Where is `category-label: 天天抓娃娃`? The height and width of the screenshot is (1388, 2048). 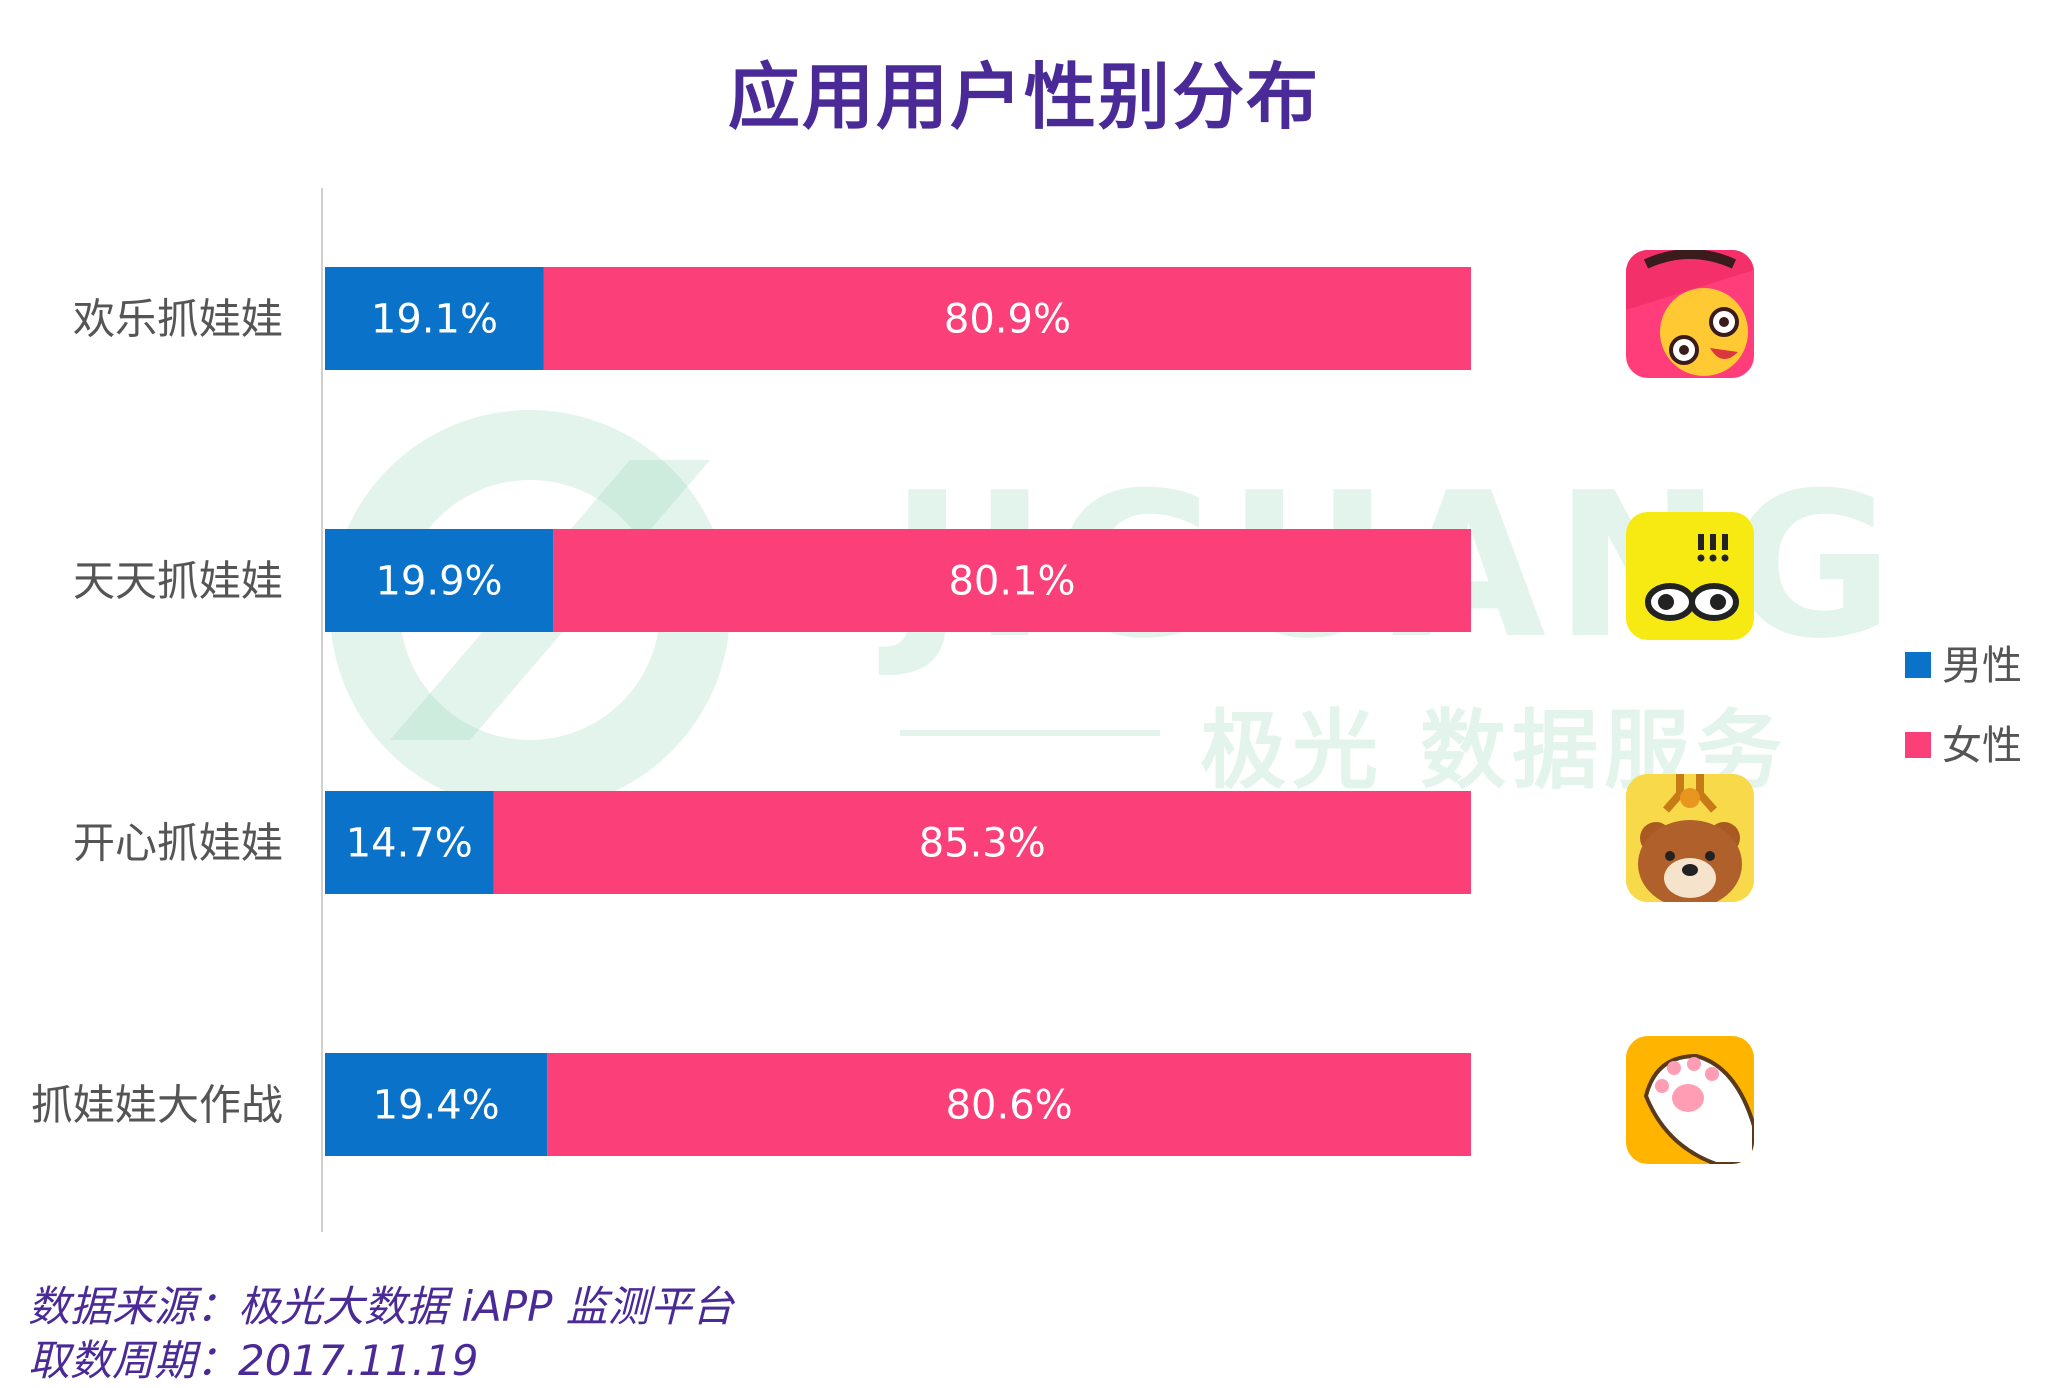
category-label: 天天抓娃娃 is located at coordinates (178, 581).